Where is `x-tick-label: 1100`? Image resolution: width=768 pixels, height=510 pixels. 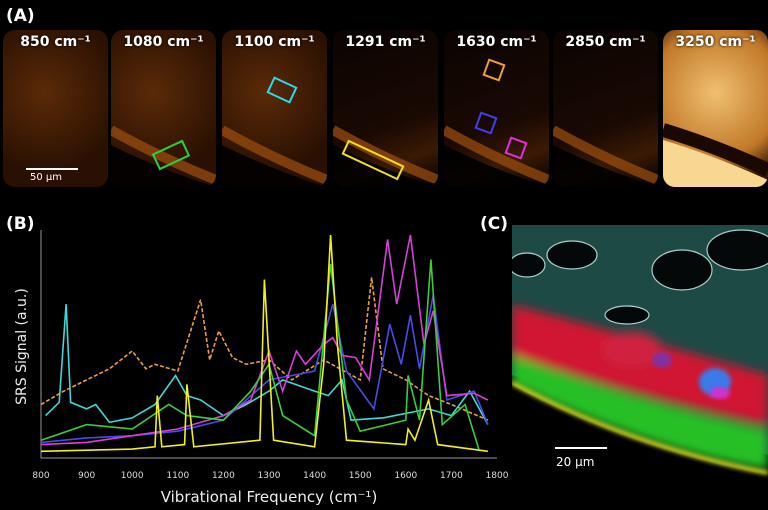 x-tick-label: 1100 is located at coordinates (177, 476).